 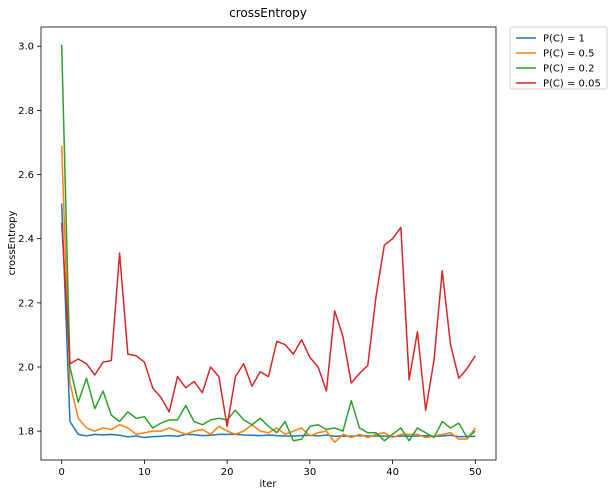 What do you see at coordinates (144, 472) in the screenshot?
I see `x-tick-label: 10` at bounding box center [144, 472].